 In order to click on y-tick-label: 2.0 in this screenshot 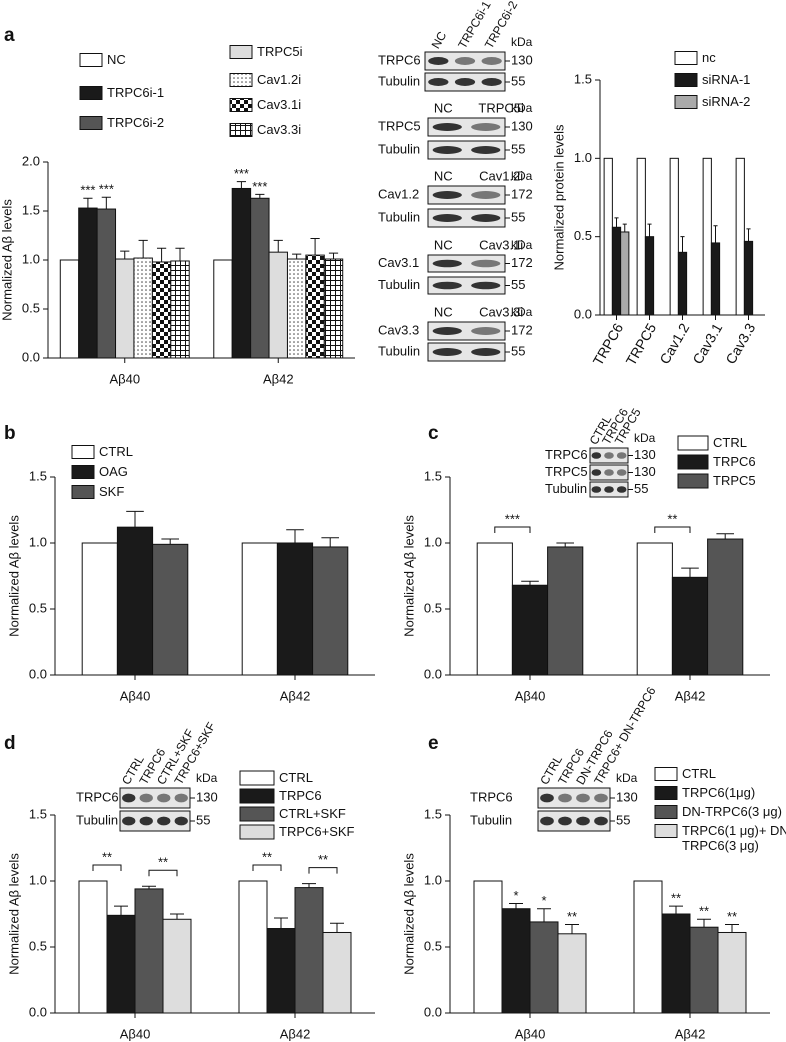, I will do `click(31, 160)`.